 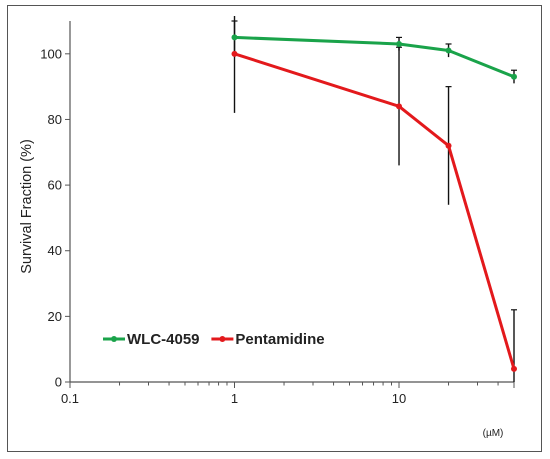 I want to click on y-tick-label: 0, so click(x=58, y=382).